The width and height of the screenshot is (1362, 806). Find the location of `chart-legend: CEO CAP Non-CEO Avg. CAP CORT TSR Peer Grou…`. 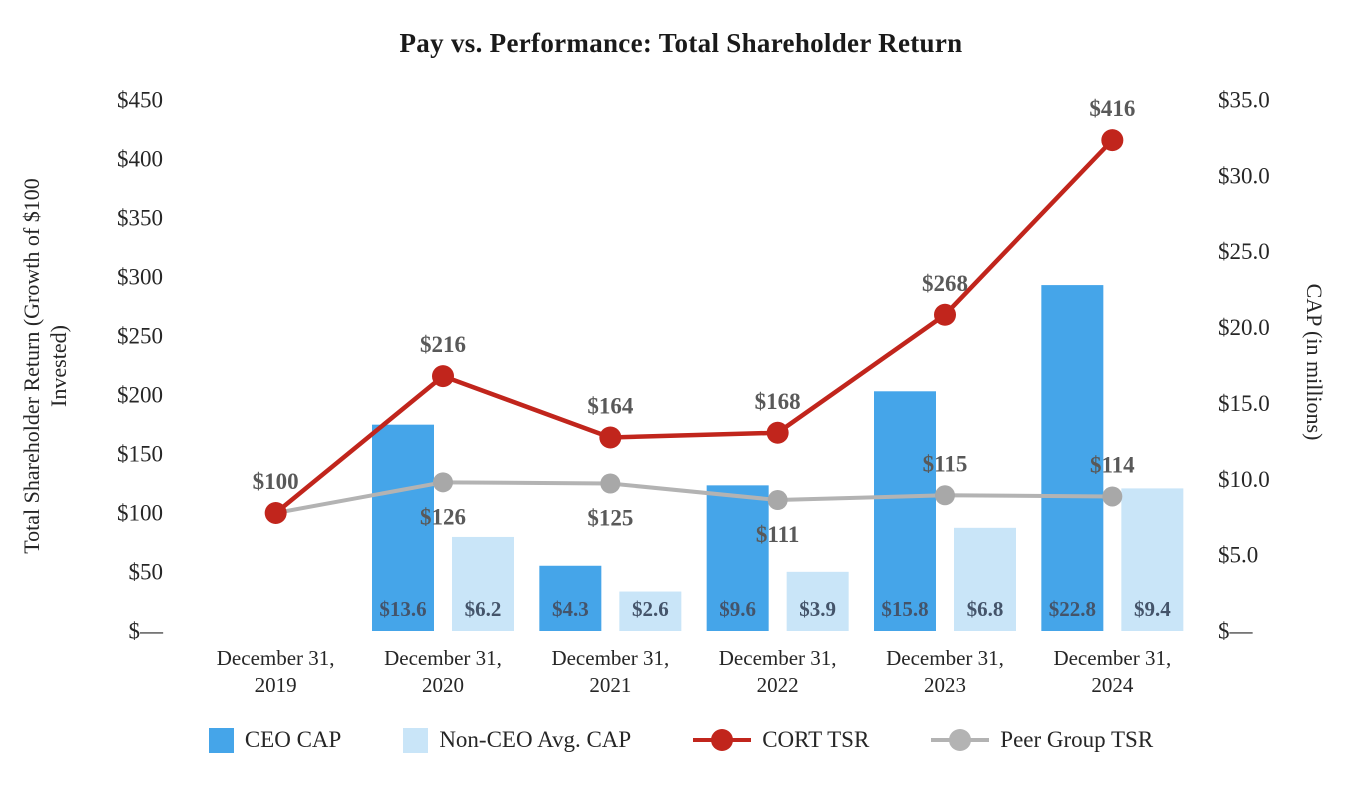

chart-legend: CEO CAP Non-CEO Avg. CAP CORT TSR Peer Grou… is located at coordinates (681, 740).